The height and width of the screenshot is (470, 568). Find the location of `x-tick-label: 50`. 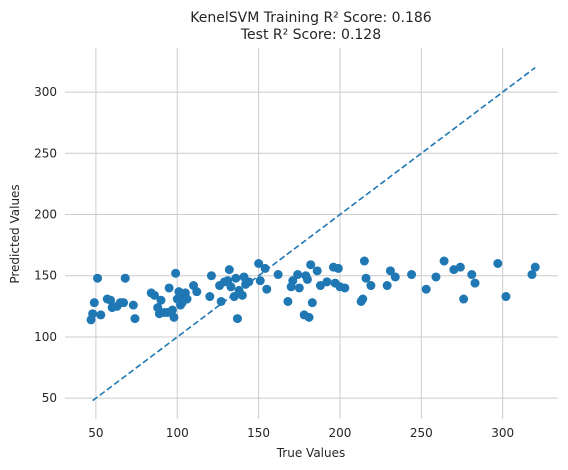

x-tick-label: 50 is located at coordinates (95, 433).